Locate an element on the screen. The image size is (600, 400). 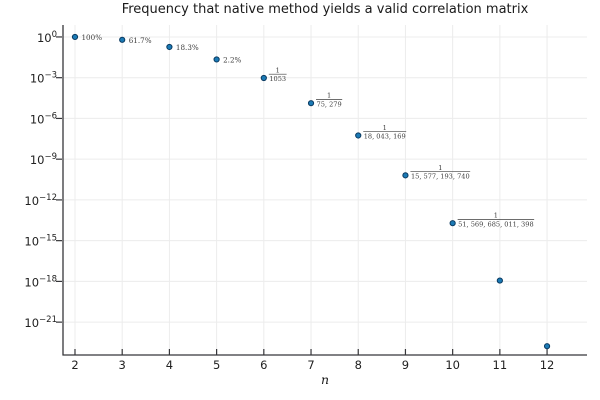
x-axis-label: n is located at coordinates (325, 379).